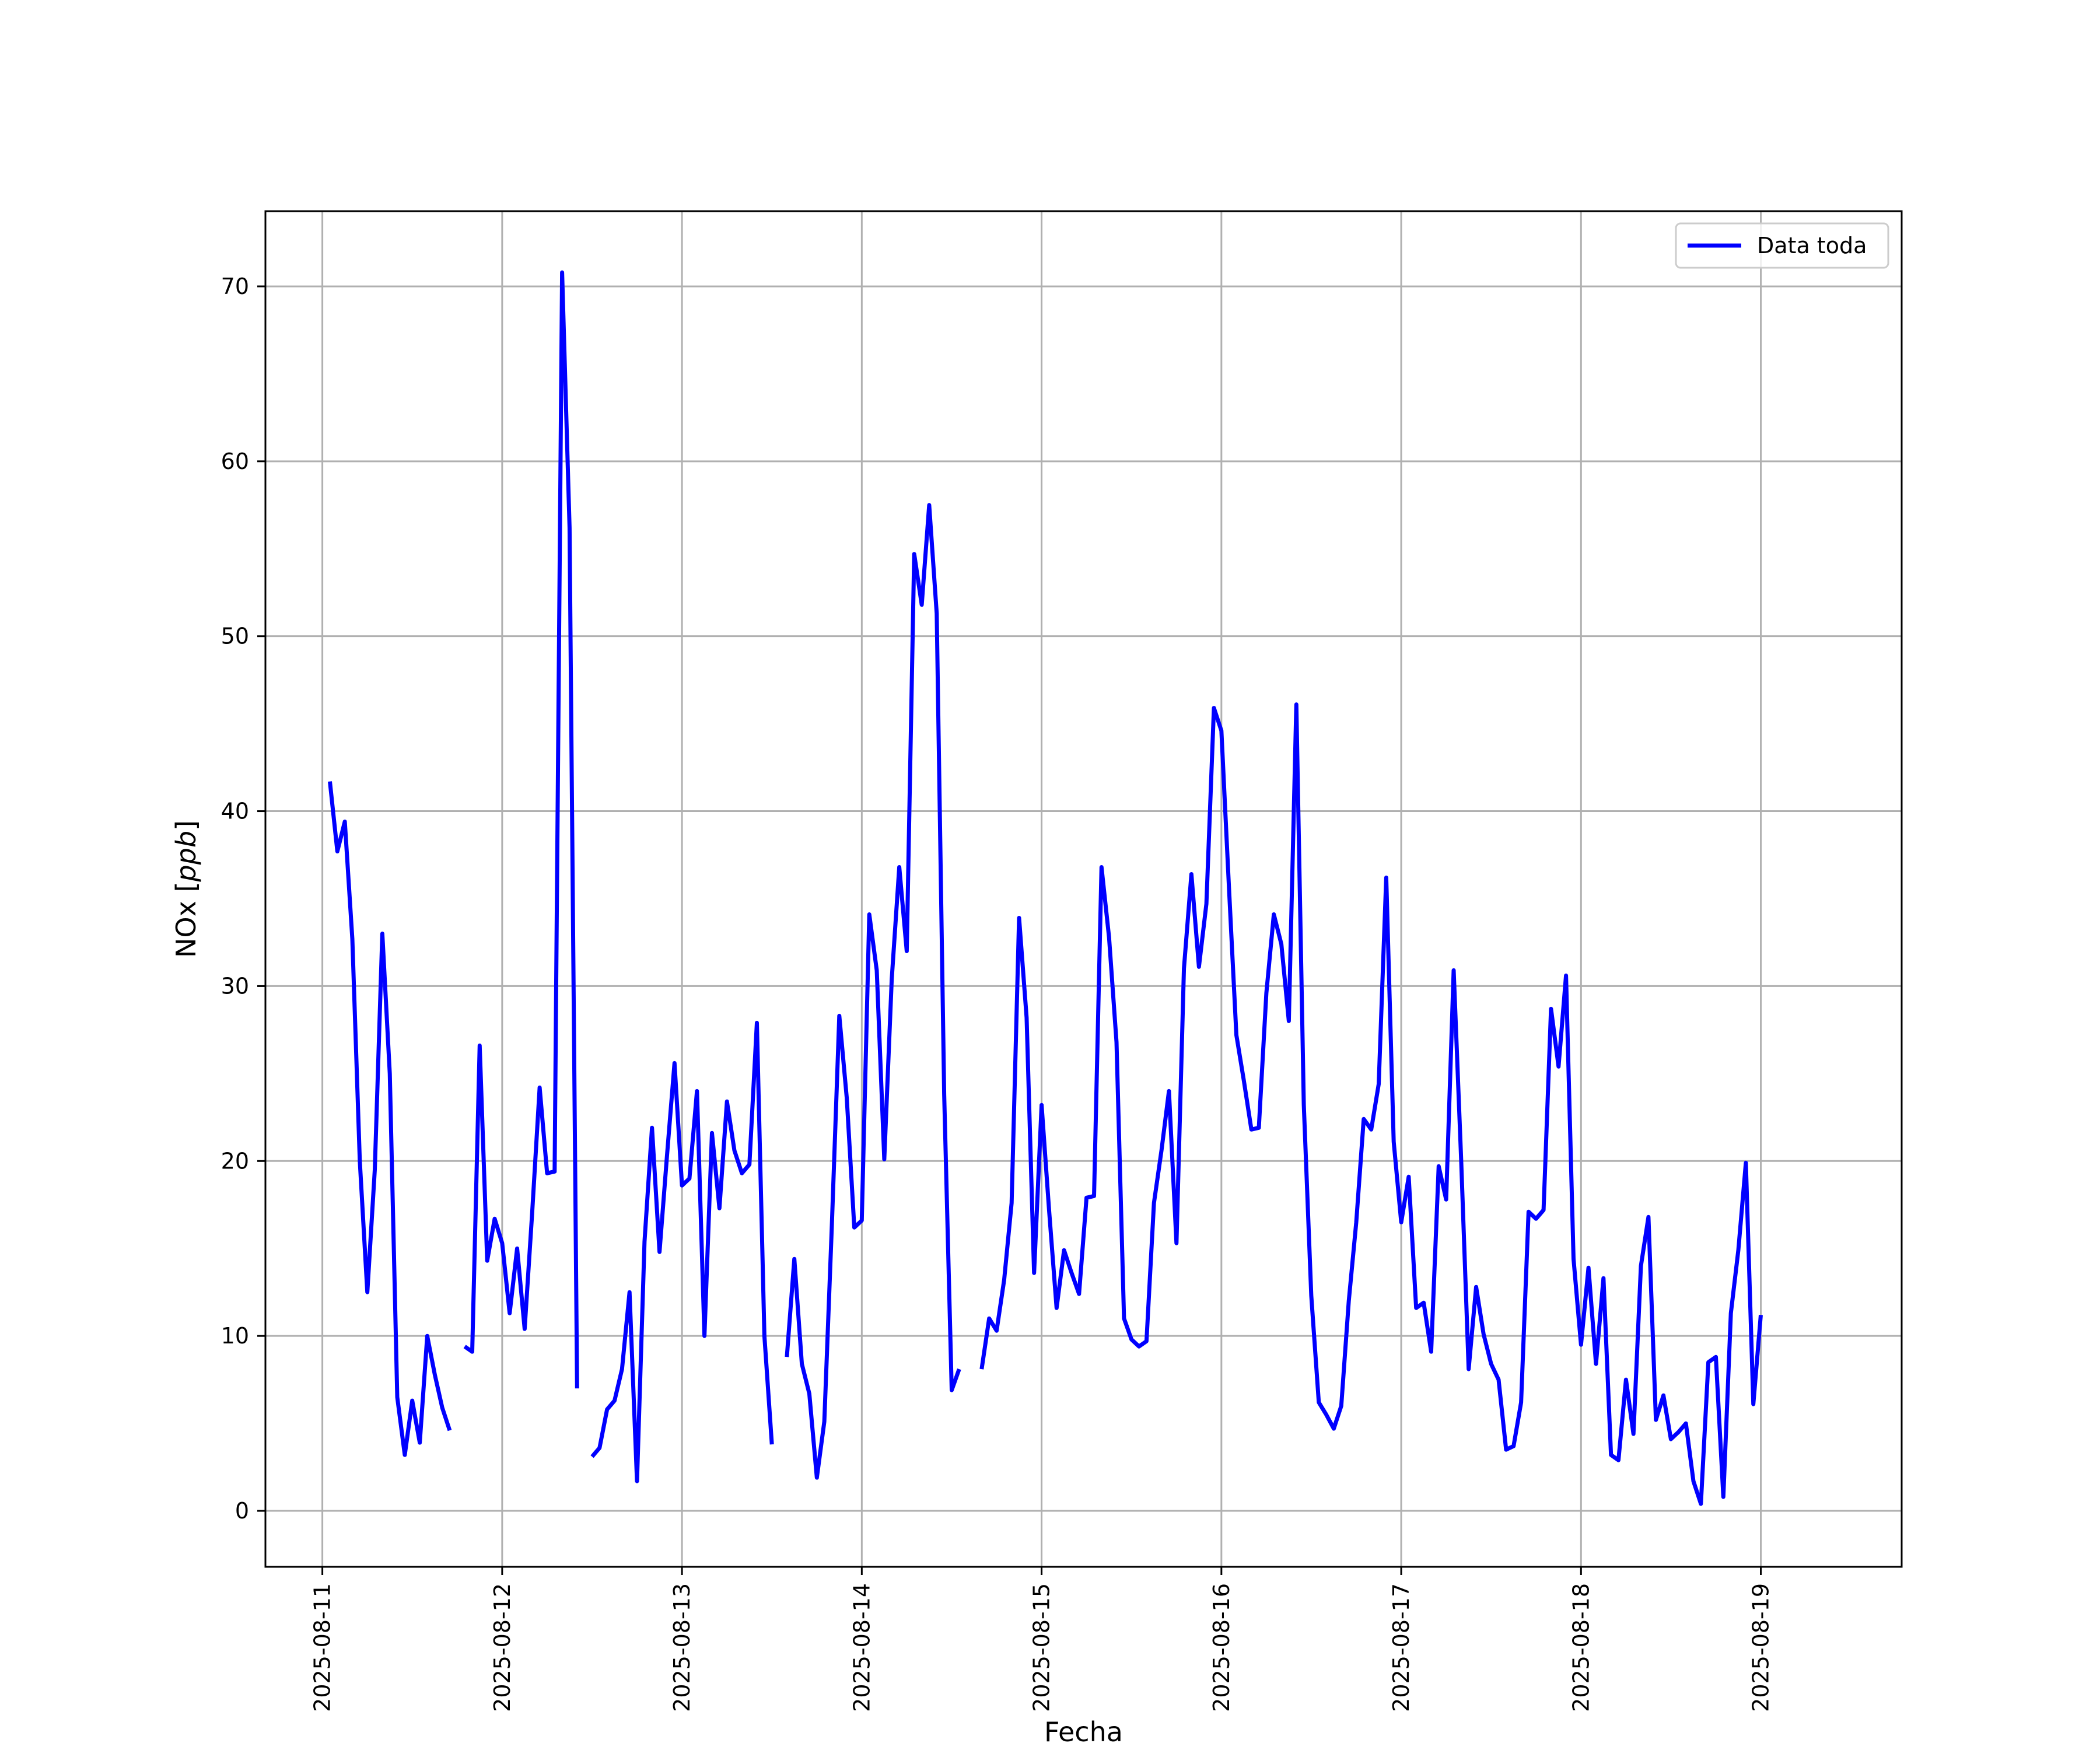  What do you see at coordinates (186, 889) in the screenshot?
I see `y-axis-label: NOx [ppb]` at bounding box center [186, 889].